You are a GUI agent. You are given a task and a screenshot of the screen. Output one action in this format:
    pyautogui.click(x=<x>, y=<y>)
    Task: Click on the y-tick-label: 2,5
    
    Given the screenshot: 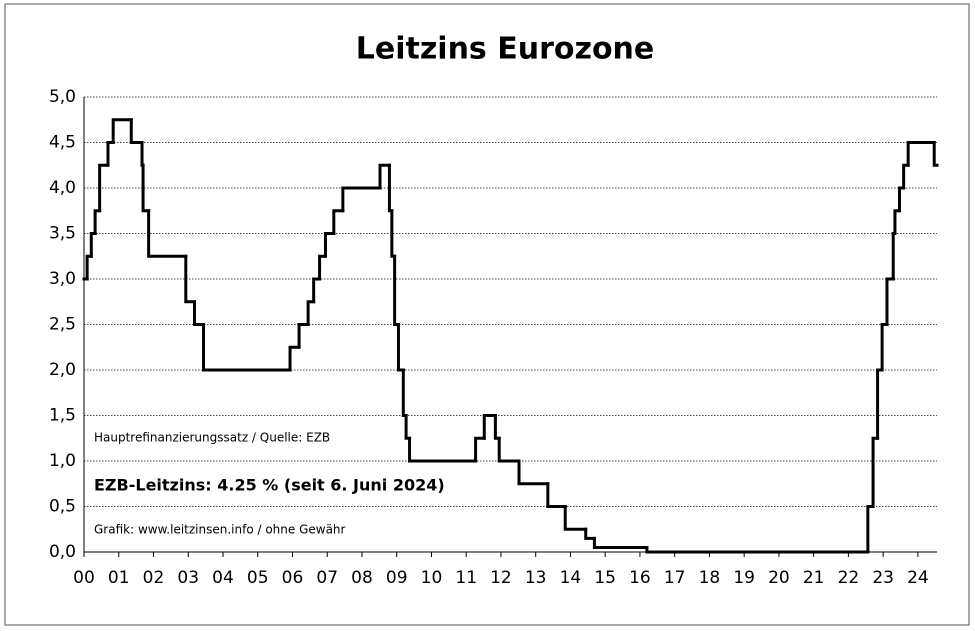 What is the action you would take?
    pyautogui.click(x=62, y=325)
    